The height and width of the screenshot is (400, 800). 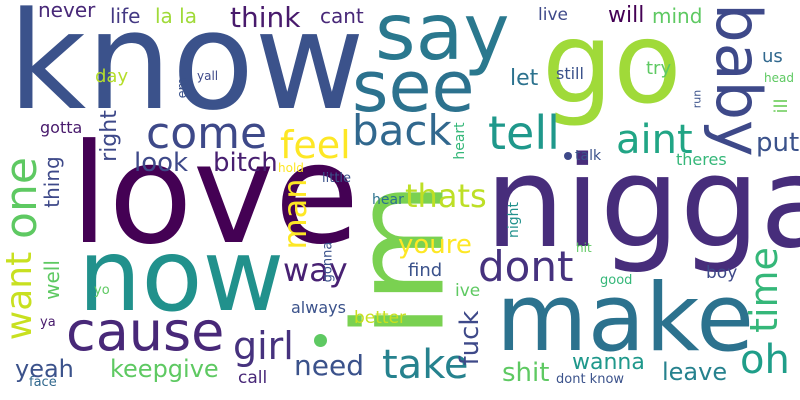 I want to click on word-keepgive: keepgive, so click(x=164, y=369).